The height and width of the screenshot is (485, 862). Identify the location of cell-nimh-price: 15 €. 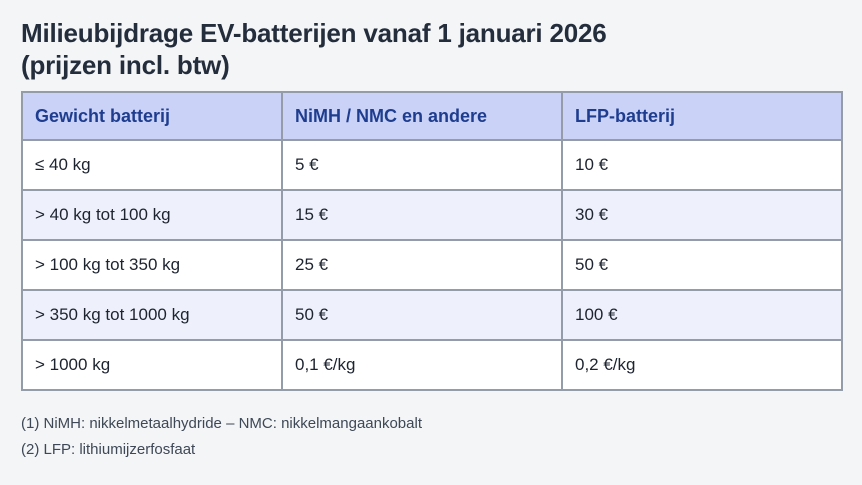
(422, 215).